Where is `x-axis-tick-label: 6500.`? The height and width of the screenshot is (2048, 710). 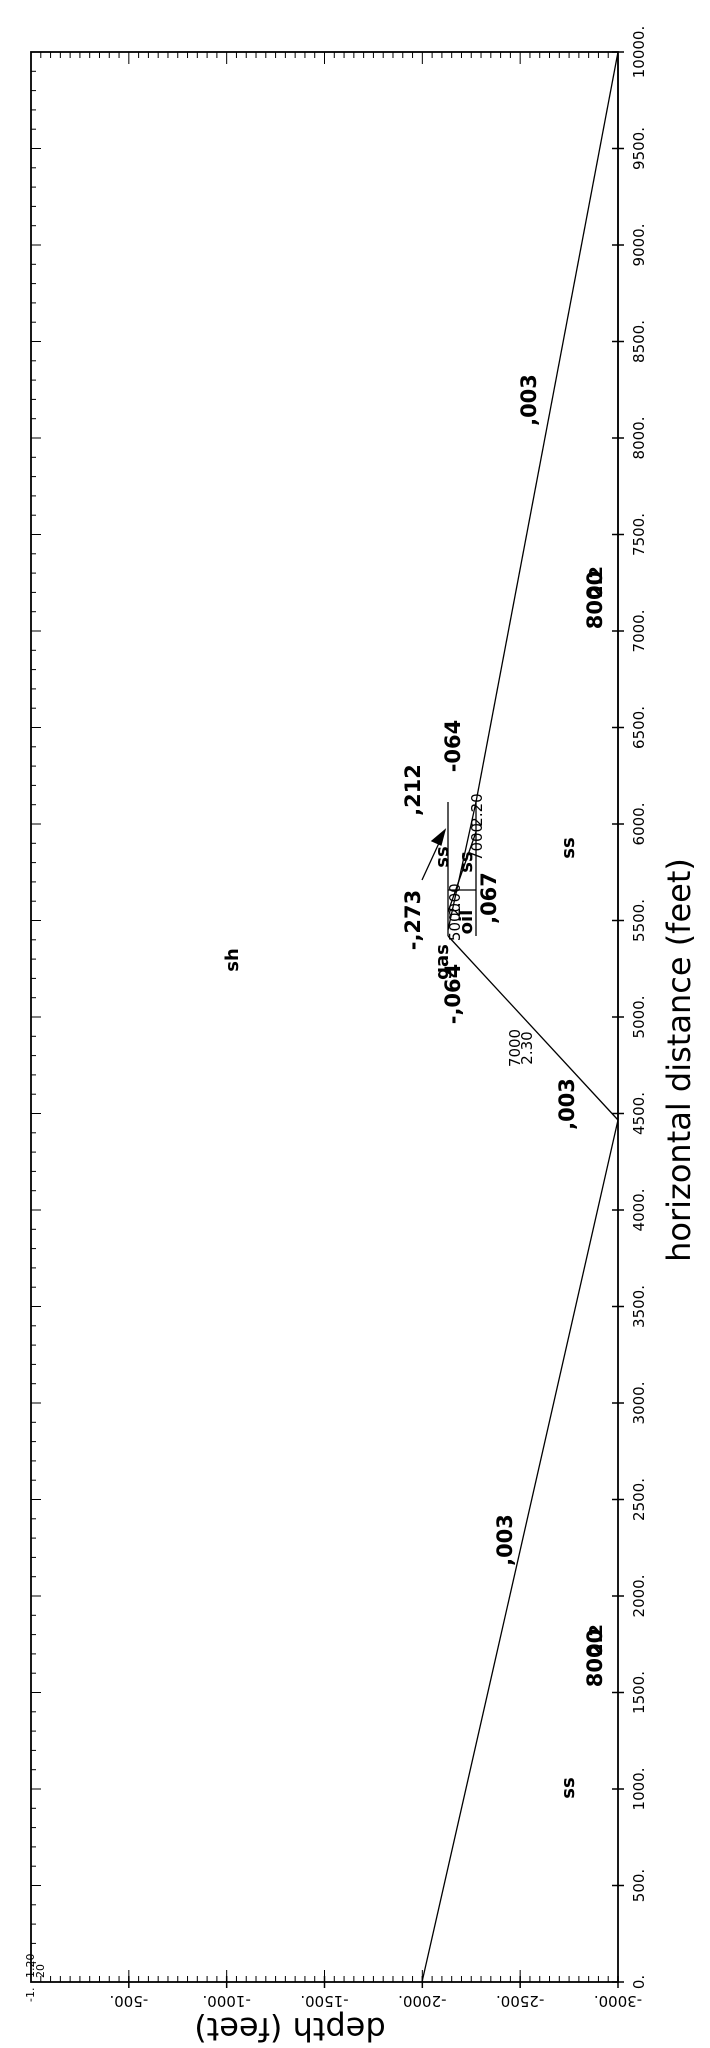 x-axis-tick-label: 6500. is located at coordinates (639, 727).